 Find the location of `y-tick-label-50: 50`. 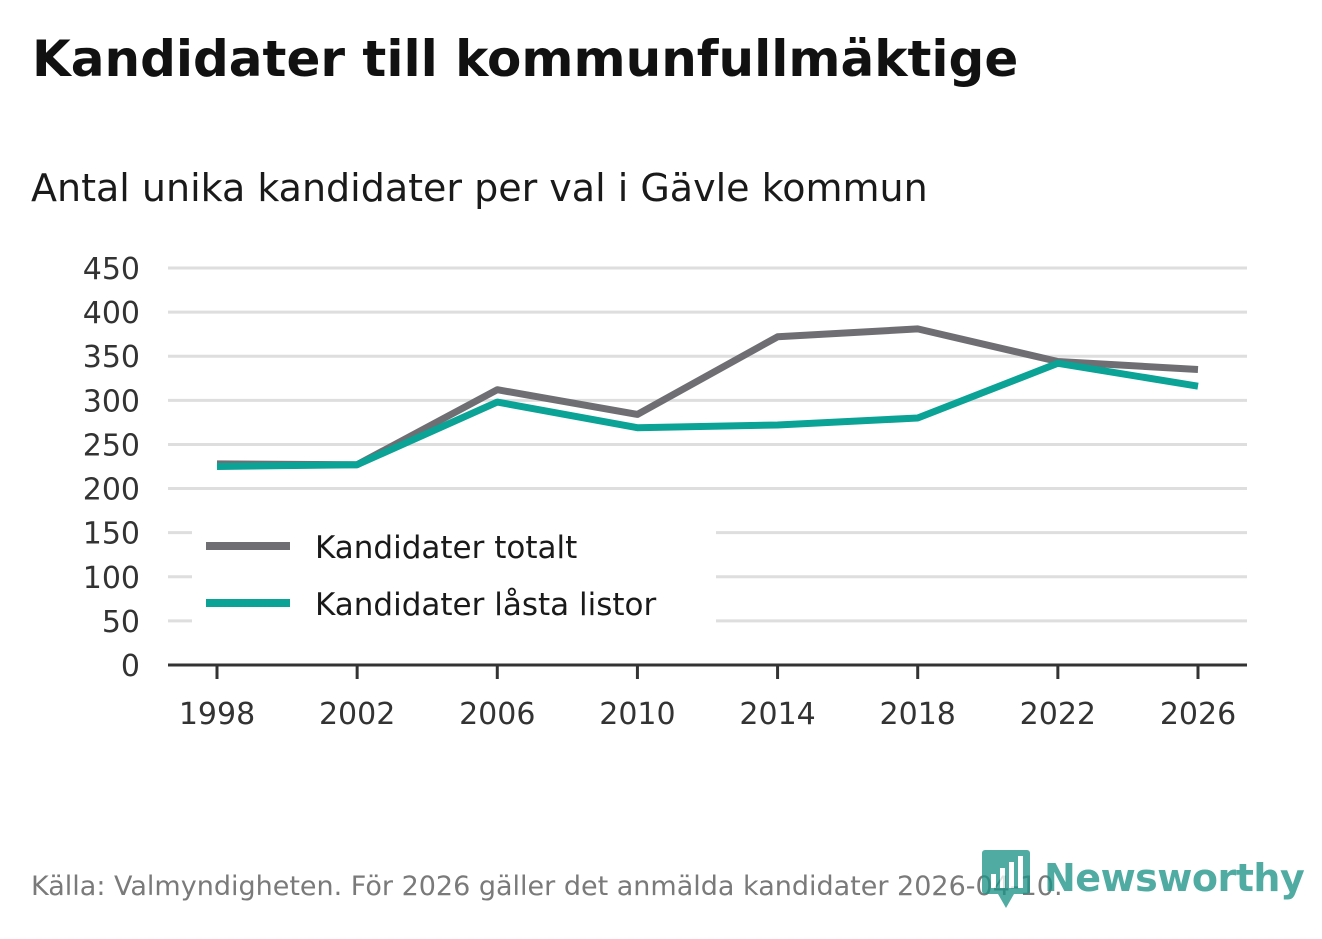

y-tick-label-50: 50 is located at coordinates (121, 622).